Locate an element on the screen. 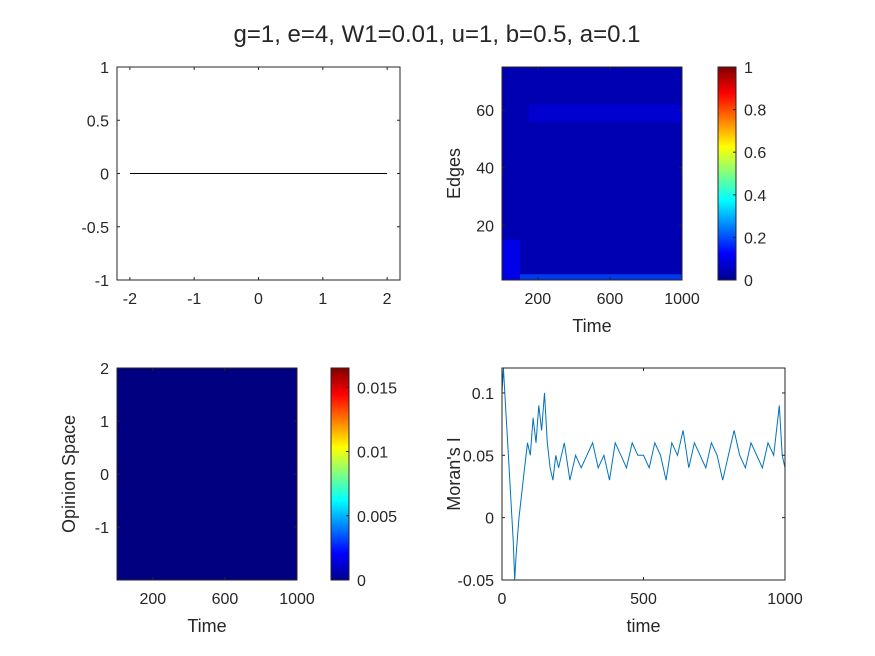 Image resolution: width=875 pixels, height=656 pixels. y-tick-label: 0.5 is located at coordinates (98, 121).